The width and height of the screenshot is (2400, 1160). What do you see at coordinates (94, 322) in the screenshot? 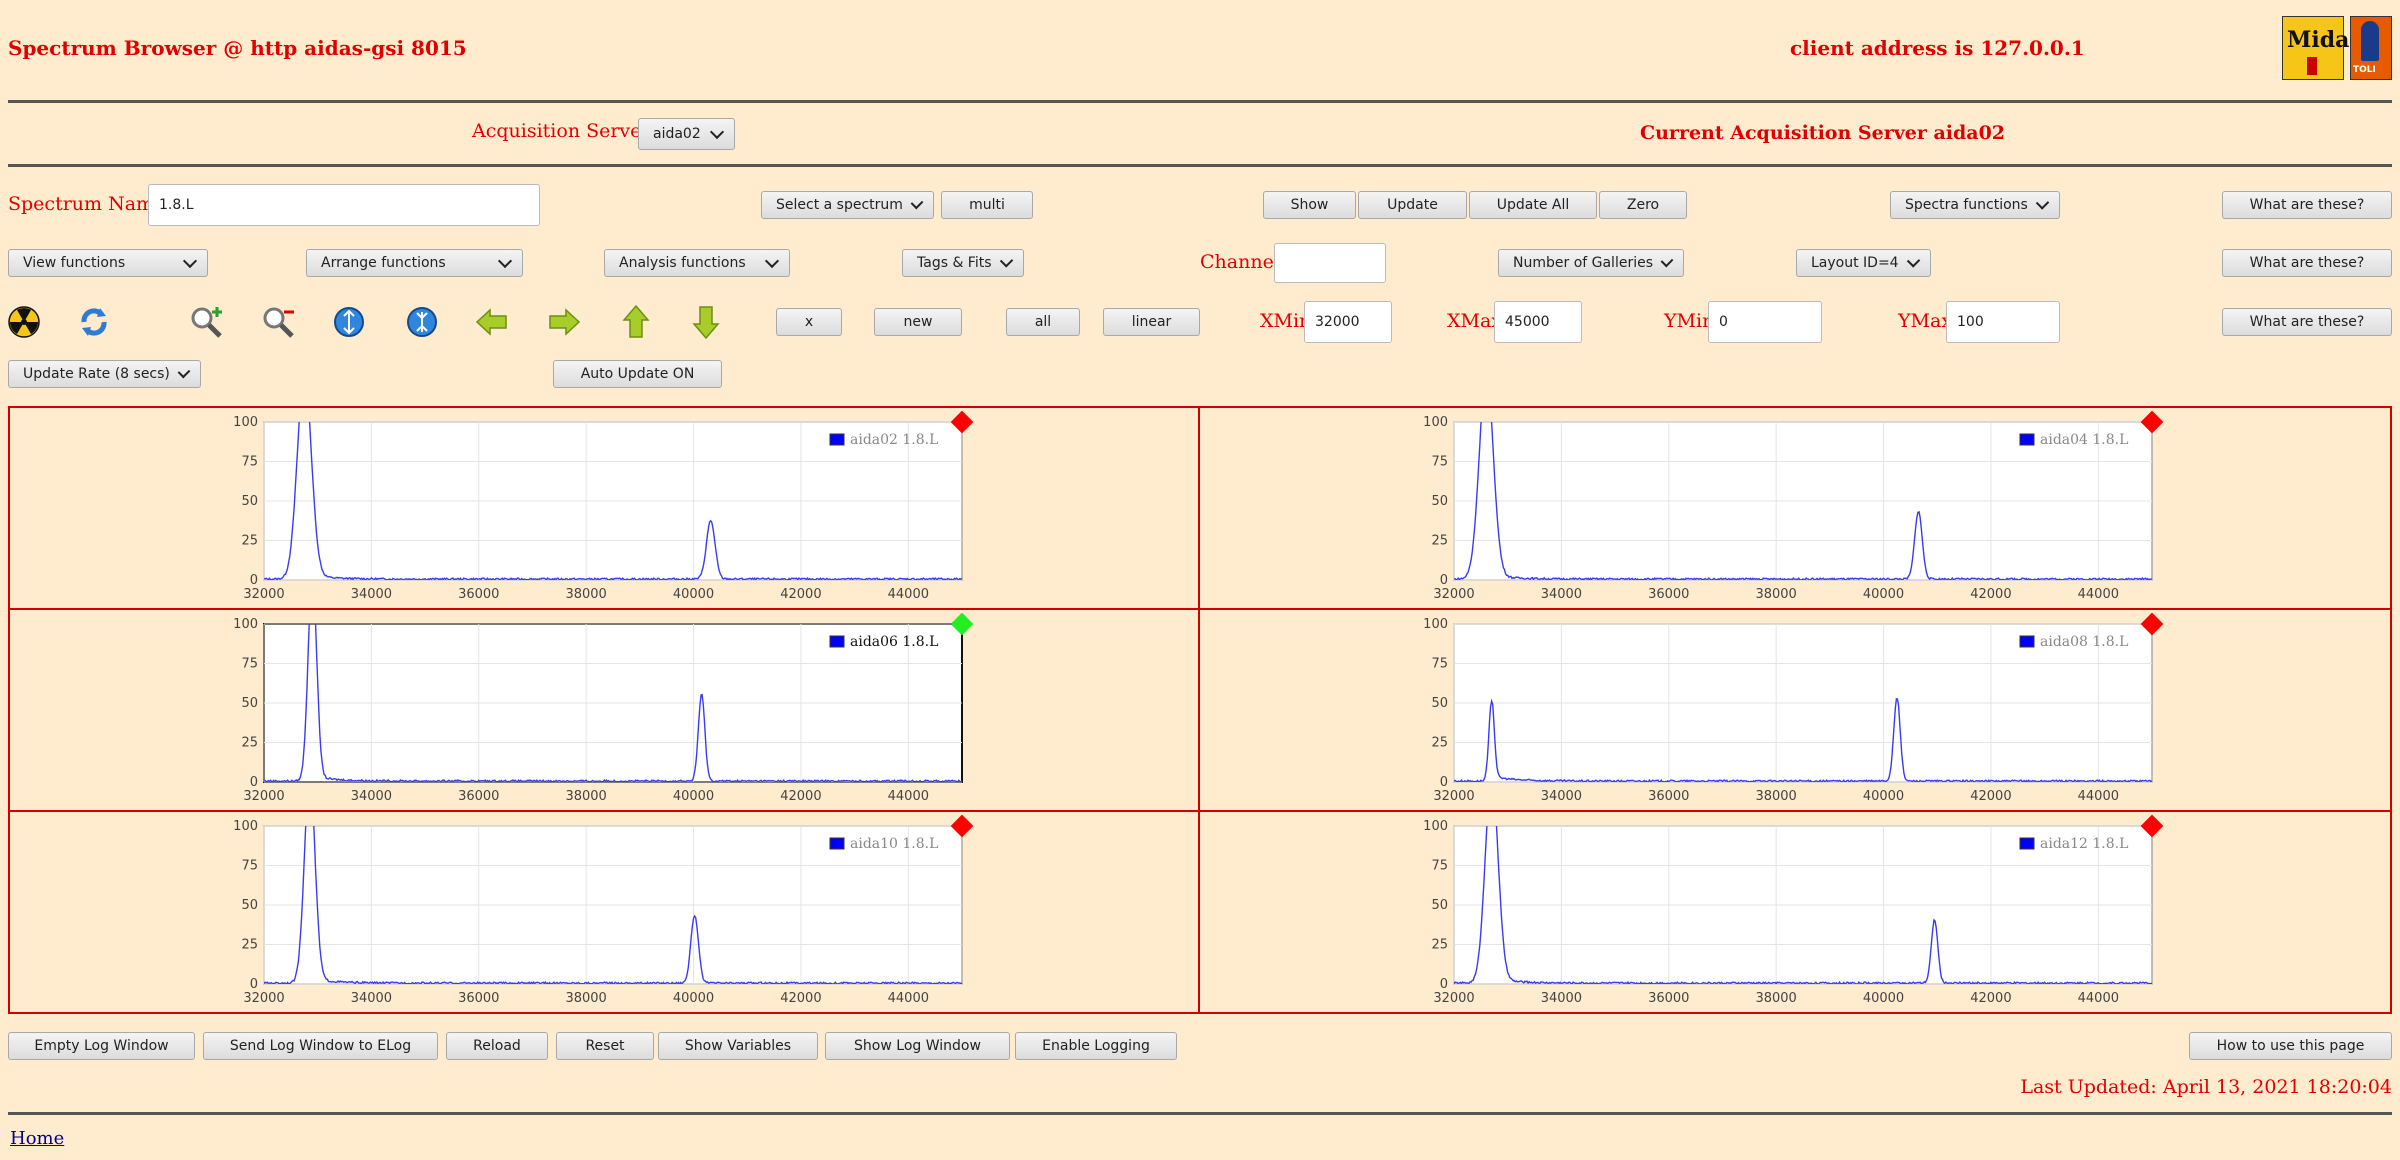
I see `refresh-icon` at bounding box center [94, 322].